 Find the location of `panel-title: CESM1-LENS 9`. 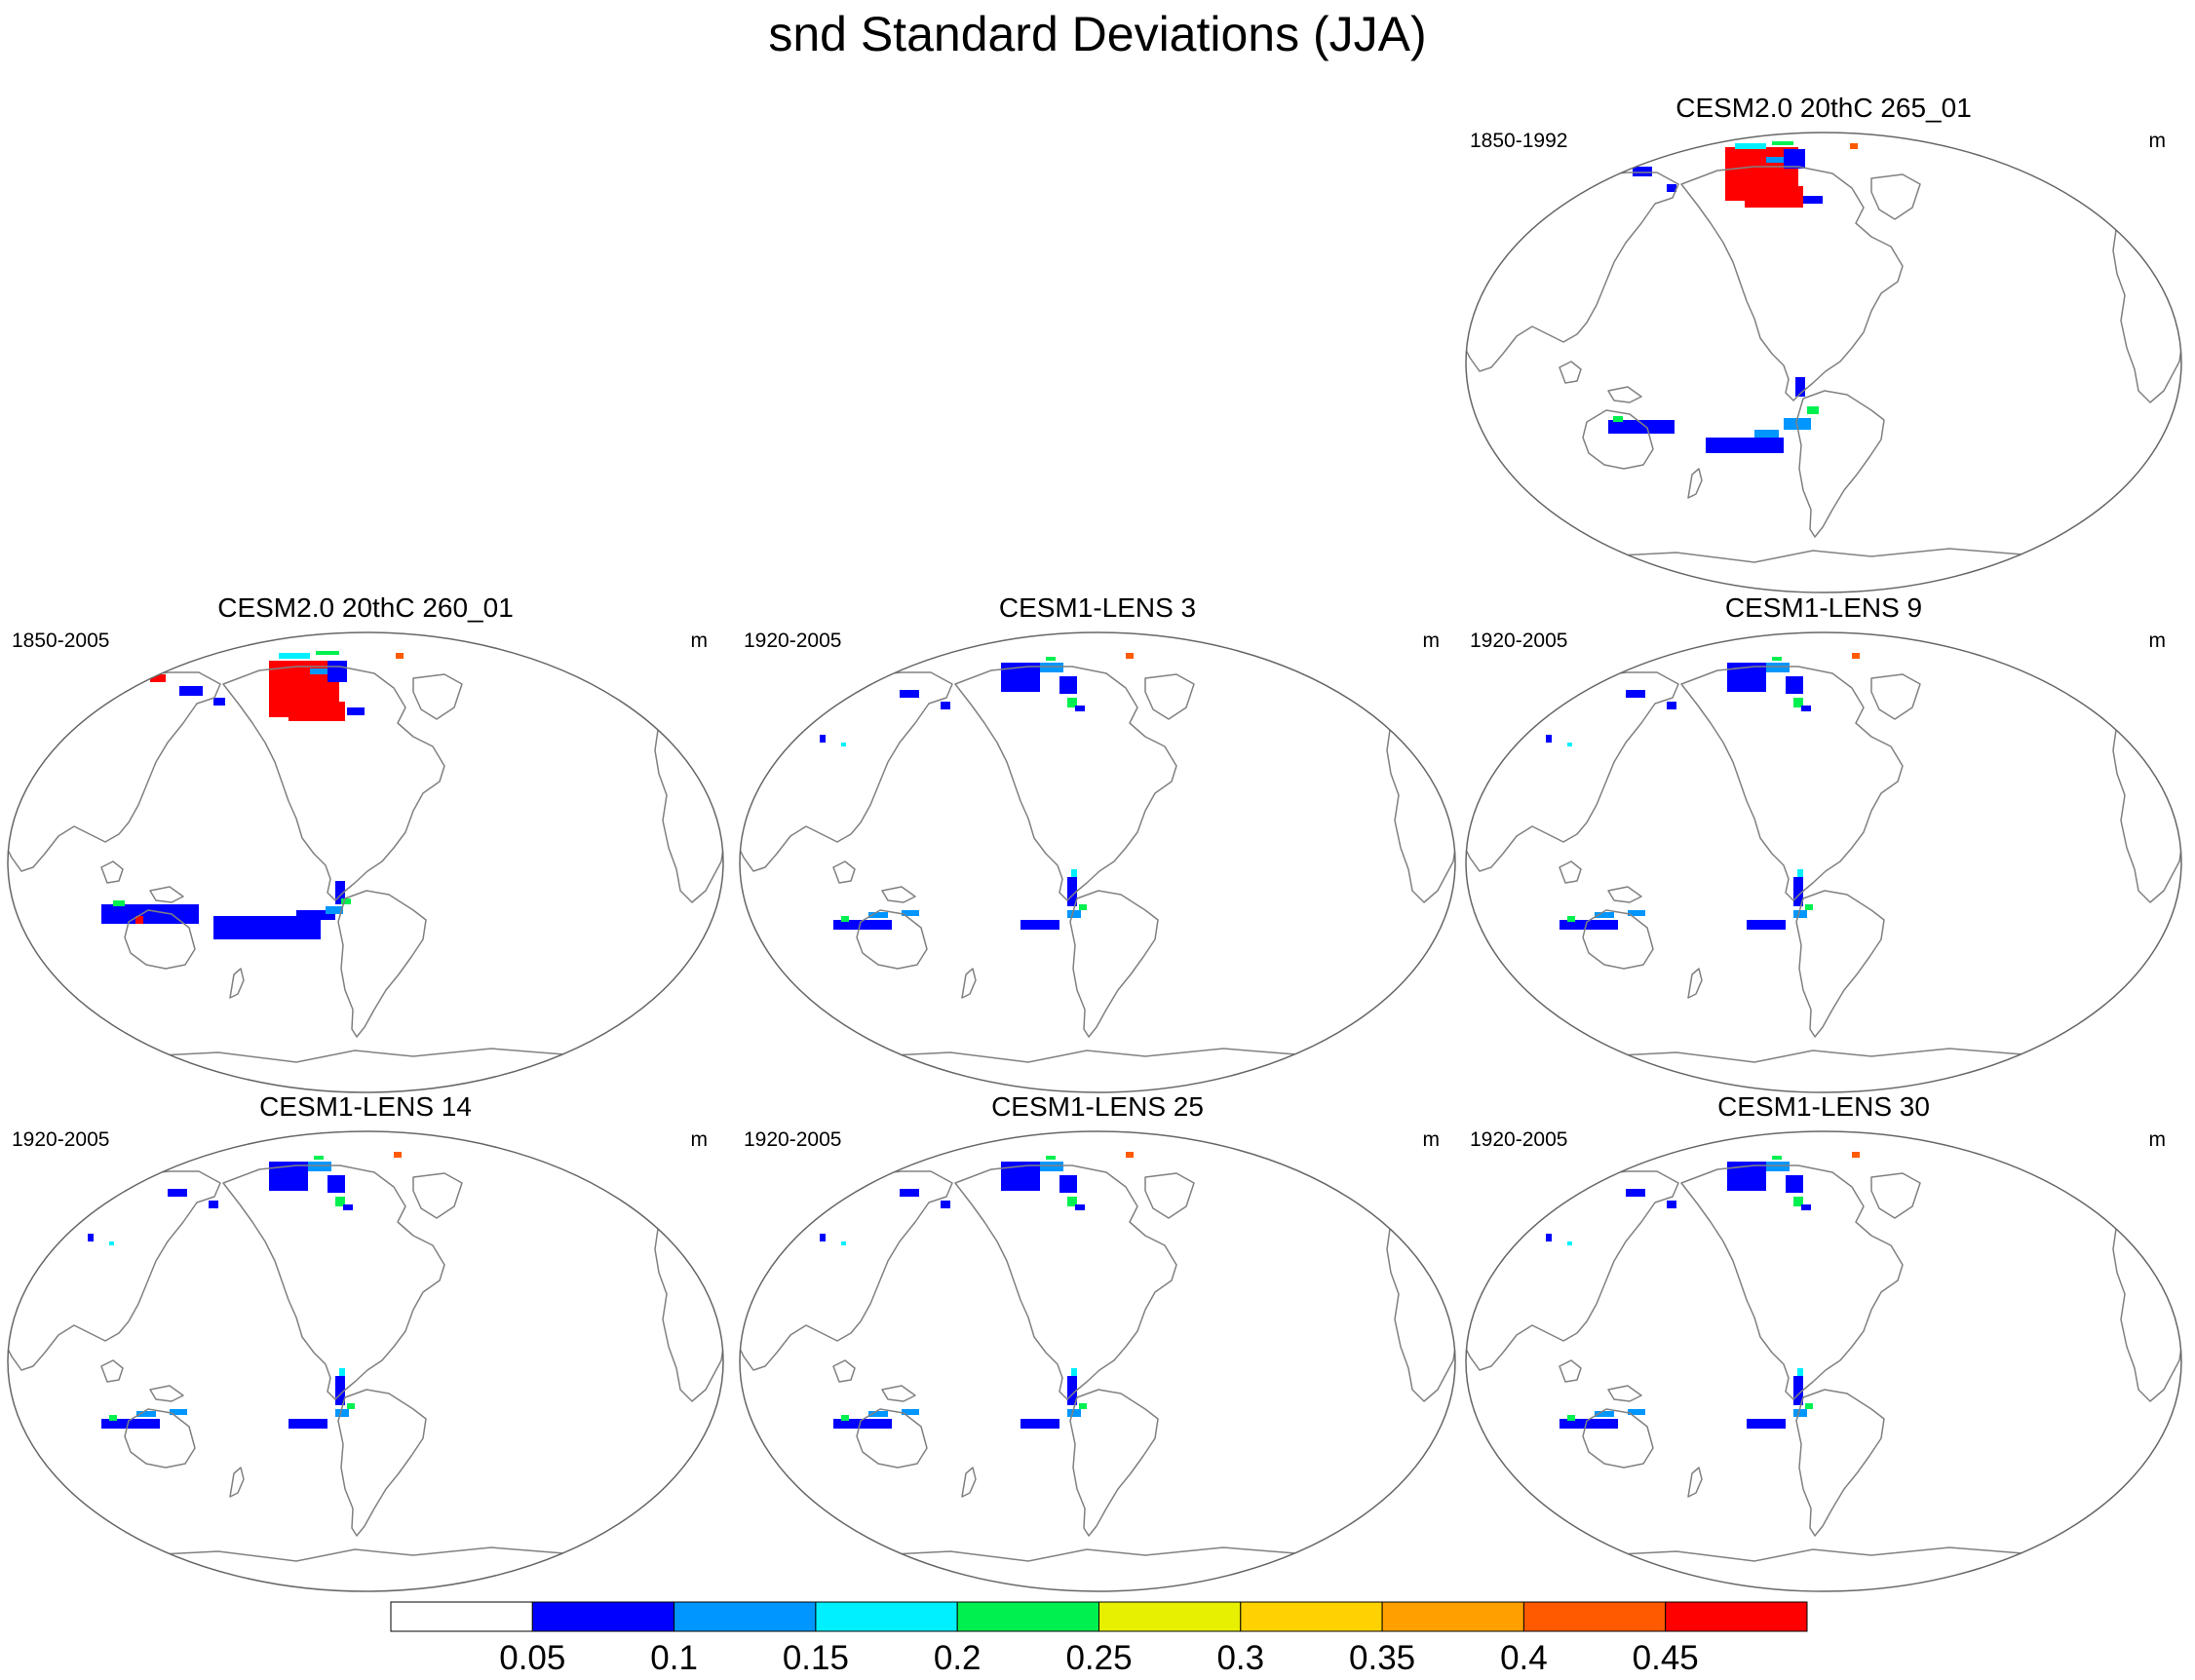

panel-title: CESM1-LENS 9 is located at coordinates (1823, 607).